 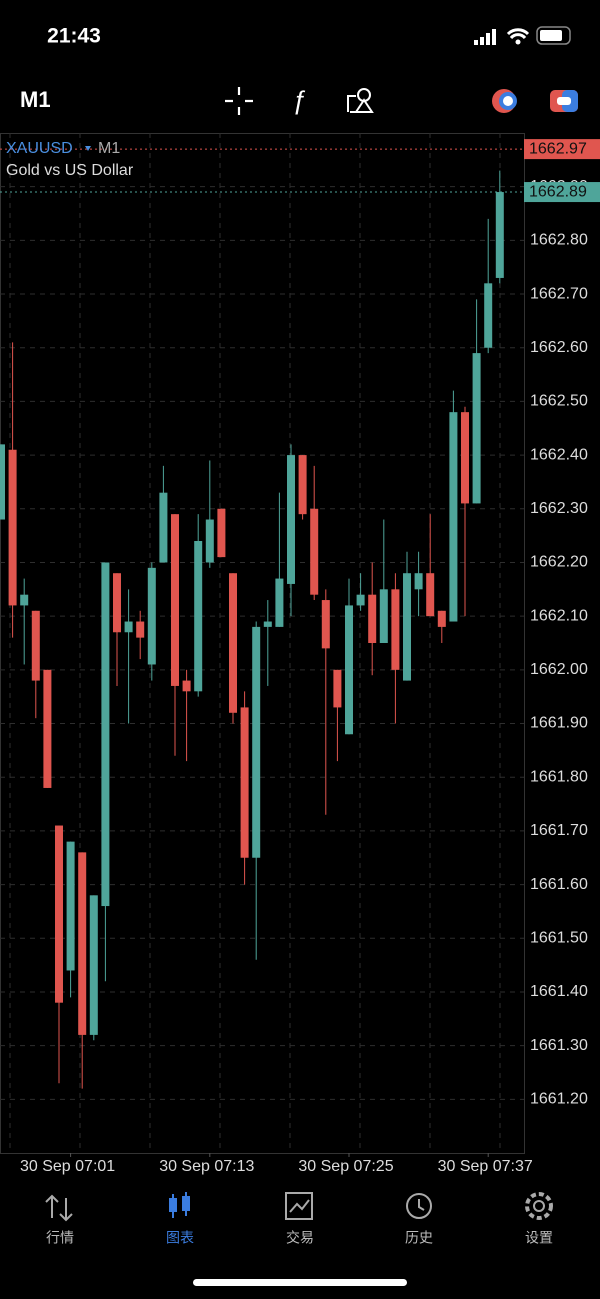 What do you see at coordinates (559, 669) in the screenshot?
I see `y-tick-label: 1662.00` at bounding box center [559, 669].